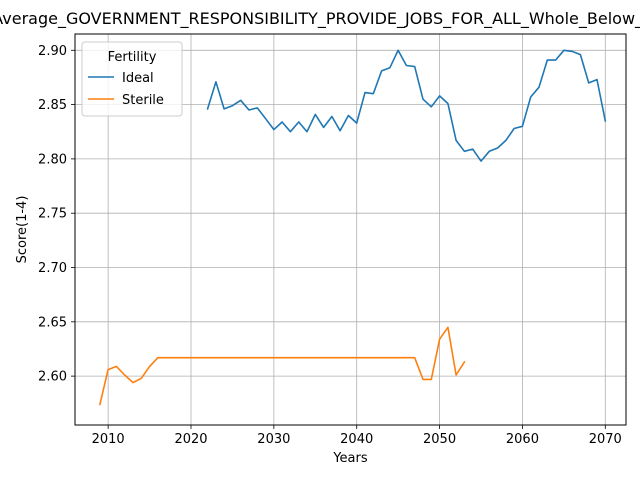 The image size is (640, 480). I want to click on x-tick-label: 2020, so click(190, 439).